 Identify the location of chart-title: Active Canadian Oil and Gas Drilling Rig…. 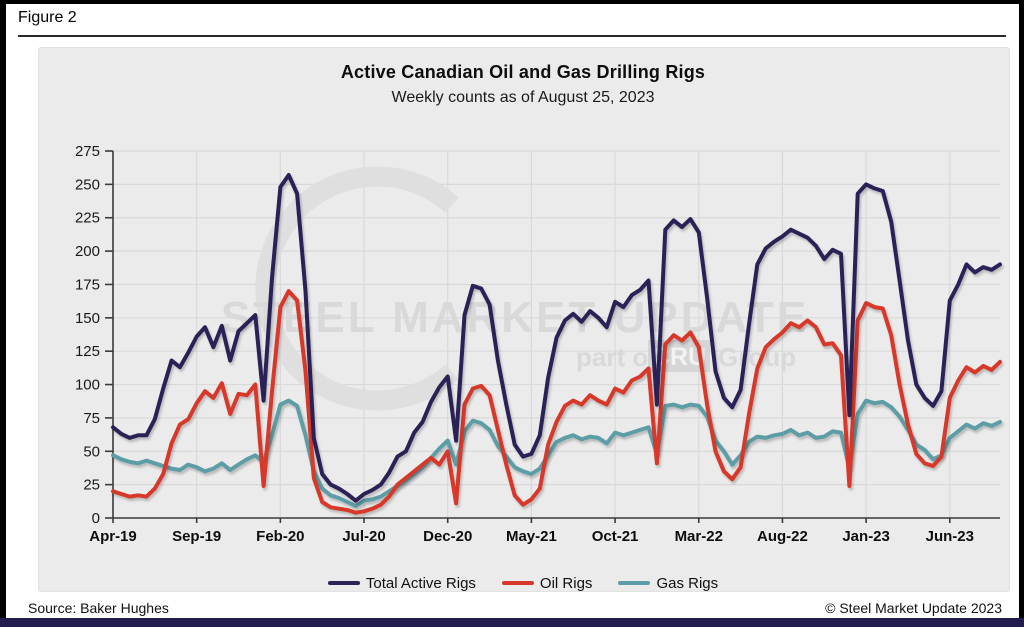
(523, 72).